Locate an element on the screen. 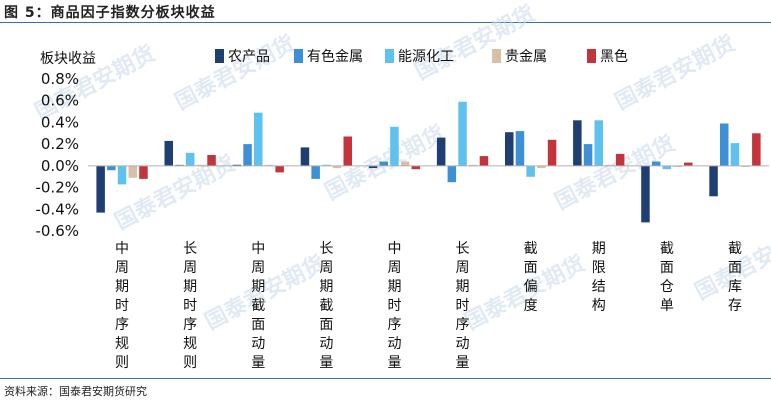 This screenshot has width=771, height=409. category-label: 中周期截面动量 is located at coordinates (258, 306).